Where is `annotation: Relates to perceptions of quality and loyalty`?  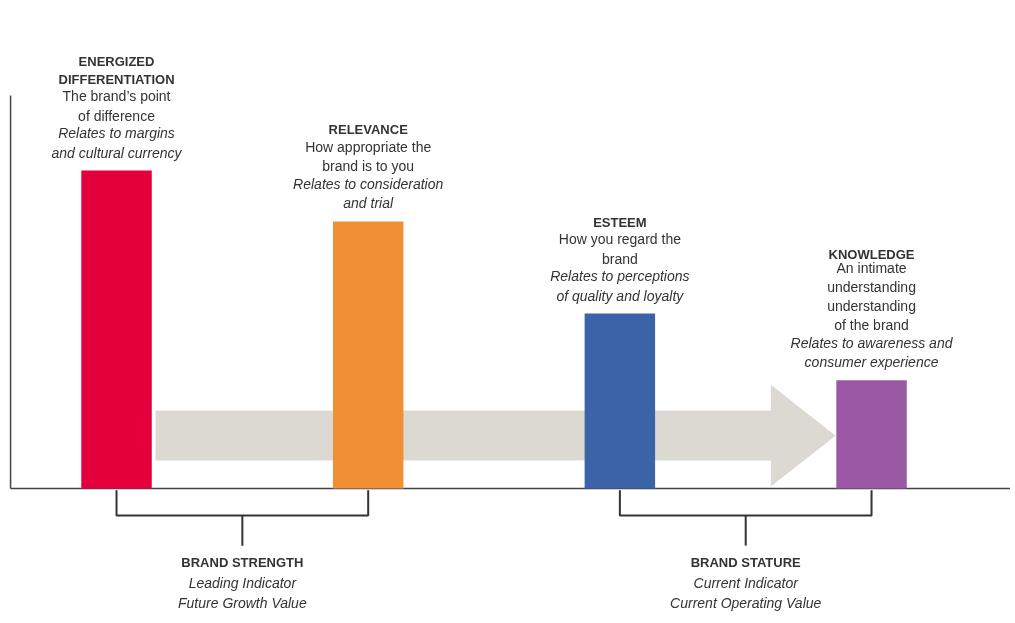 annotation: Relates to perceptions of quality and loyalty is located at coordinates (620, 286).